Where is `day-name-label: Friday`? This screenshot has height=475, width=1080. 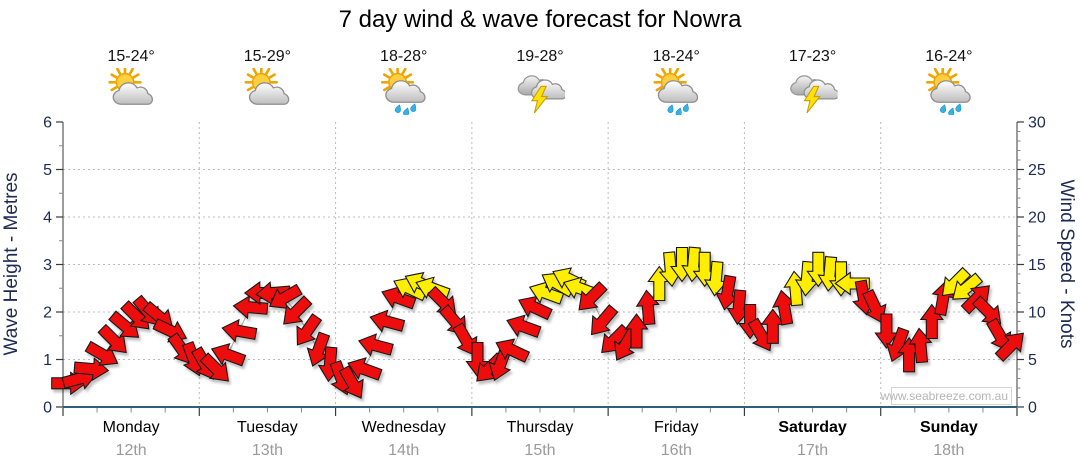 day-name-label: Friday is located at coordinates (676, 427).